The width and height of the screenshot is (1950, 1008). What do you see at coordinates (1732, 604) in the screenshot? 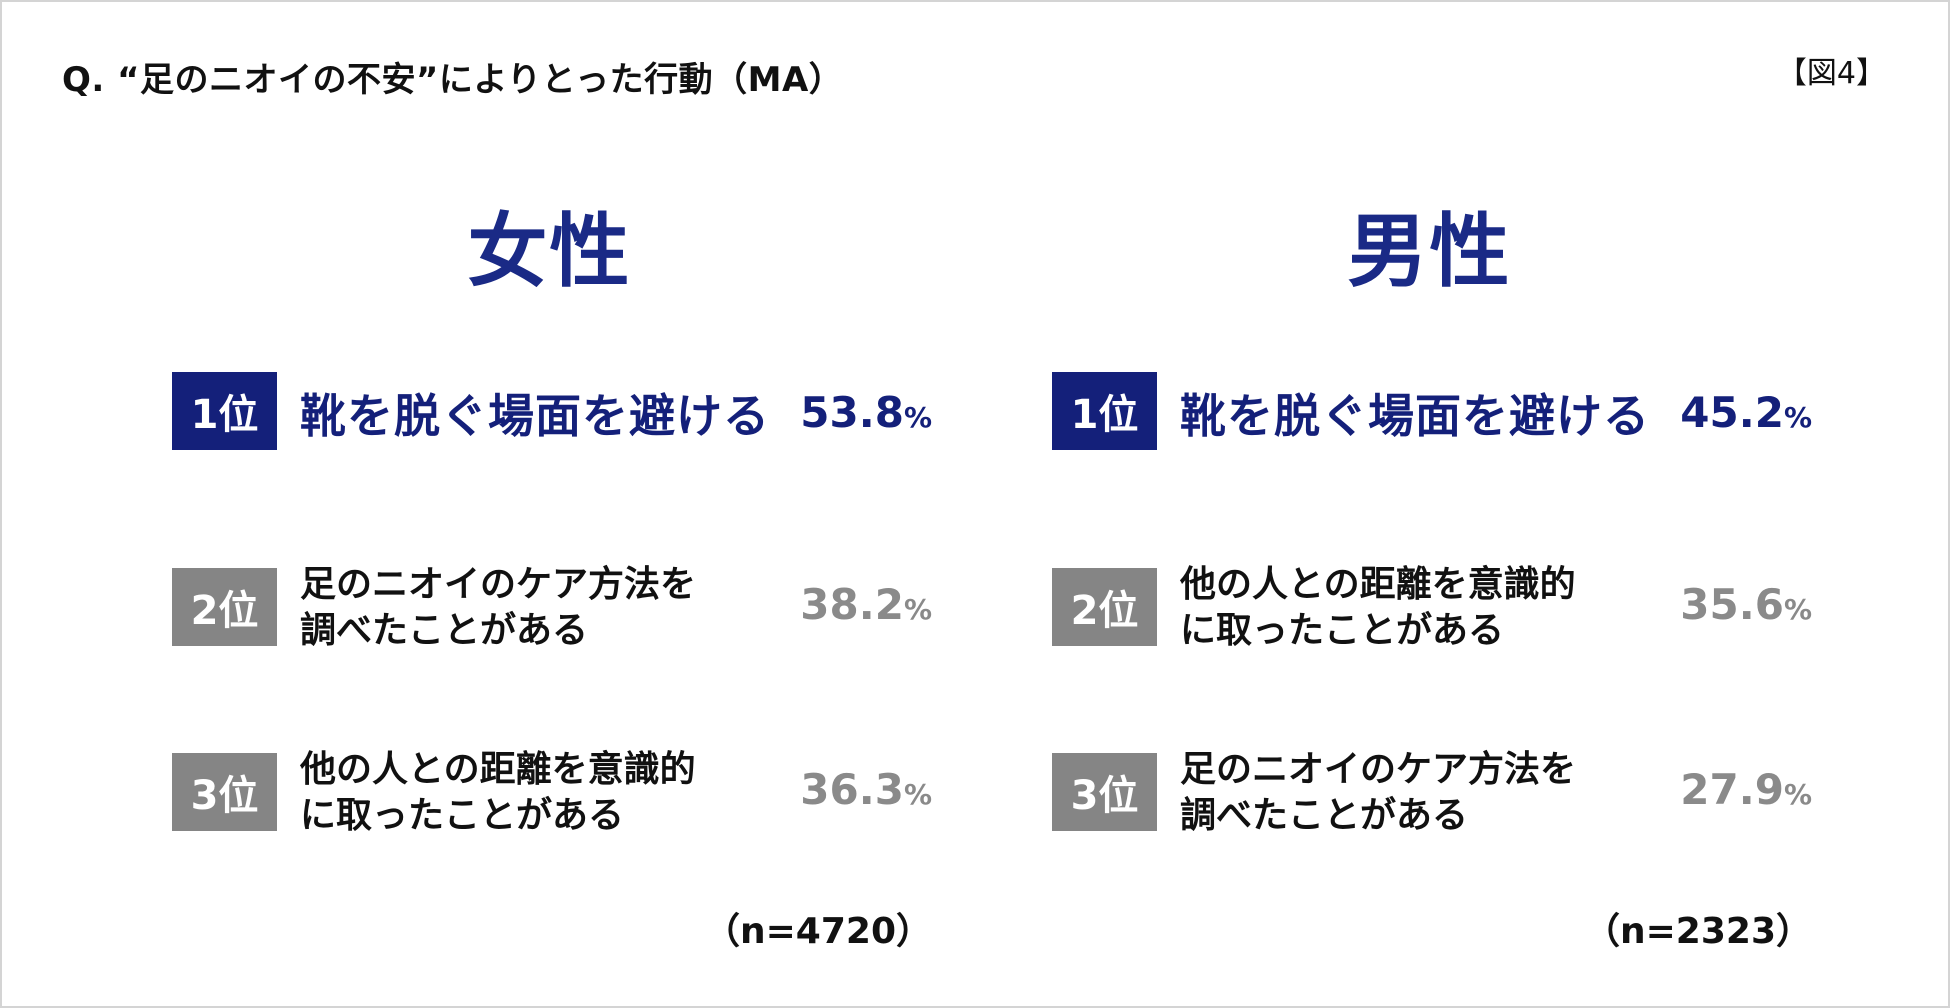
I see `percent-number: 35.6` at bounding box center [1732, 604].